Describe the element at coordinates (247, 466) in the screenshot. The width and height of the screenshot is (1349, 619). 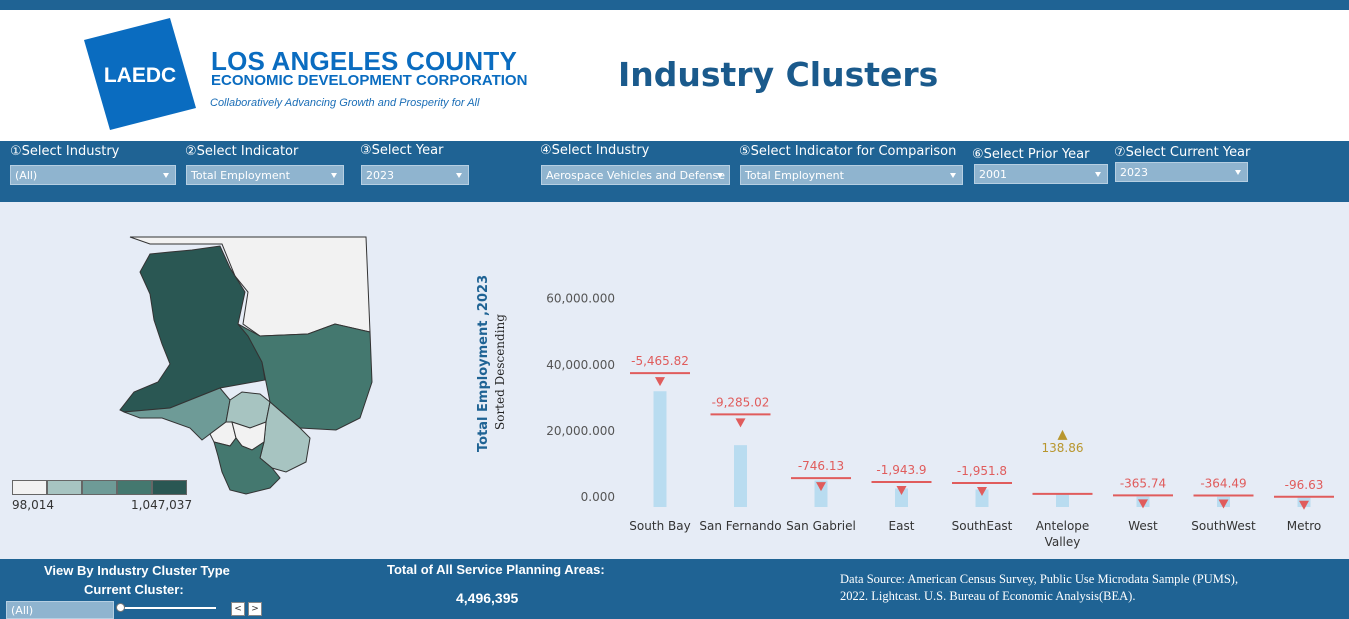
I see `map-region-south-bay` at that location.